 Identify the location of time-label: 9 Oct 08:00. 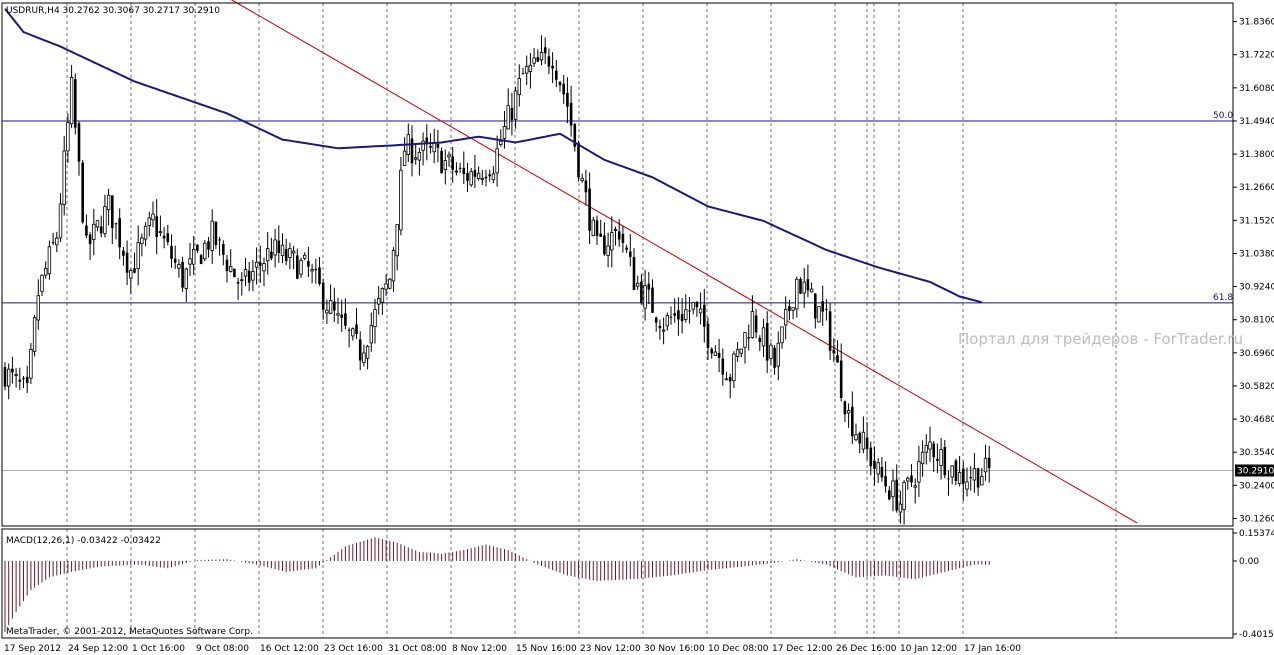
(222, 649).